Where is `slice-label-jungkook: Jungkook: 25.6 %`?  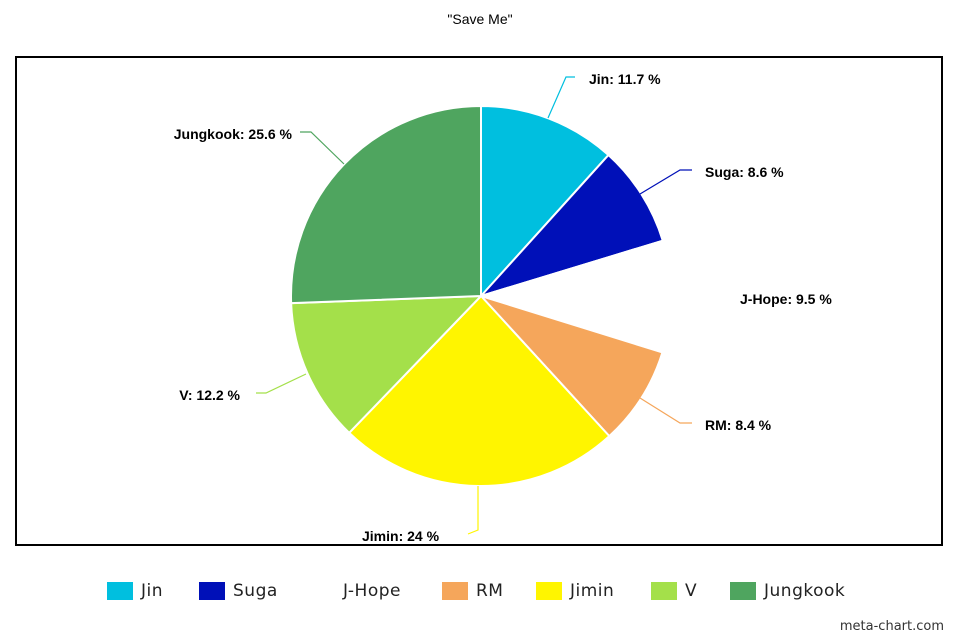
slice-label-jungkook: Jungkook: 25.6 % is located at coordinates (233, 134).